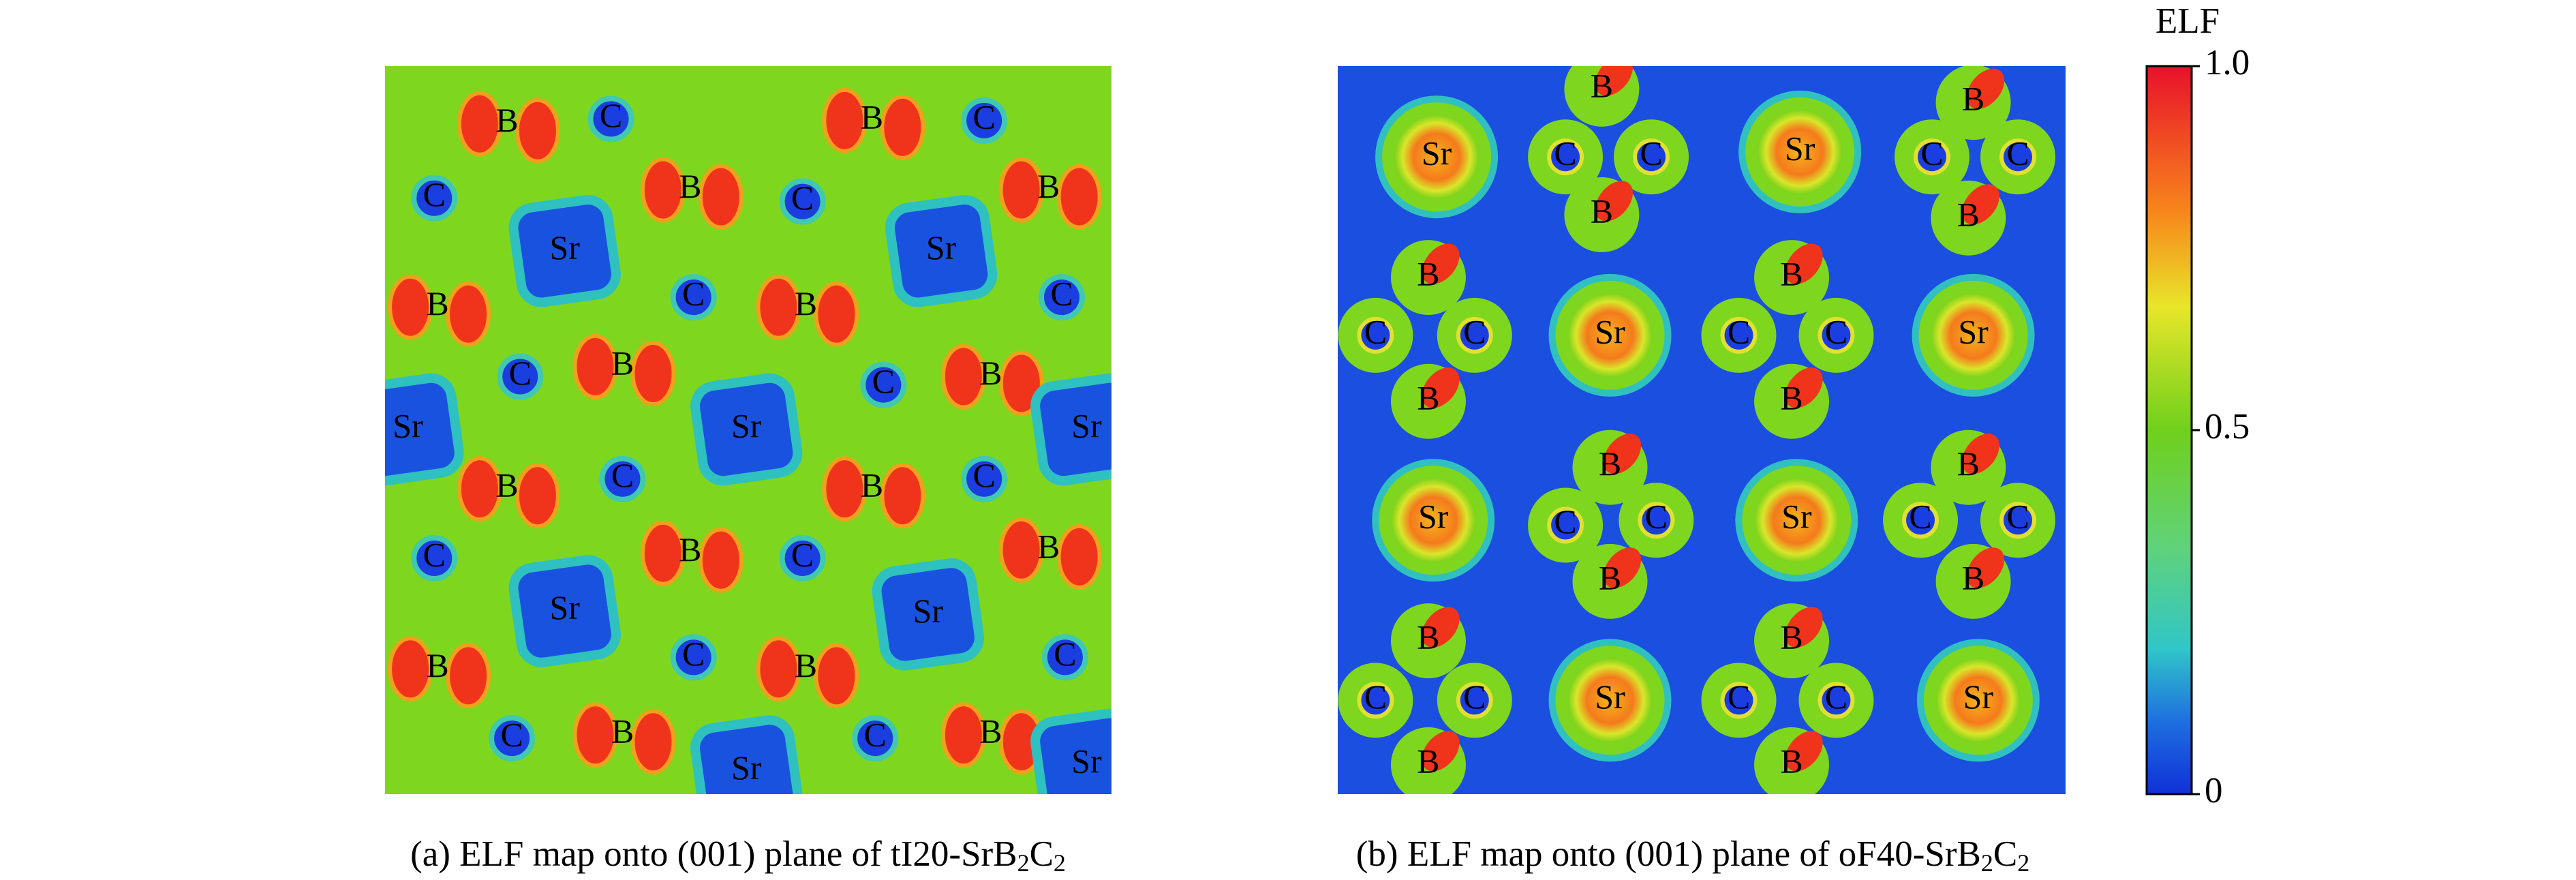 The image size is (2576, 880). What do you see at coordinates (2188, 21) in the screenshot?
I see `colorbar-title: ELF` at bounding box center [2188, 21].